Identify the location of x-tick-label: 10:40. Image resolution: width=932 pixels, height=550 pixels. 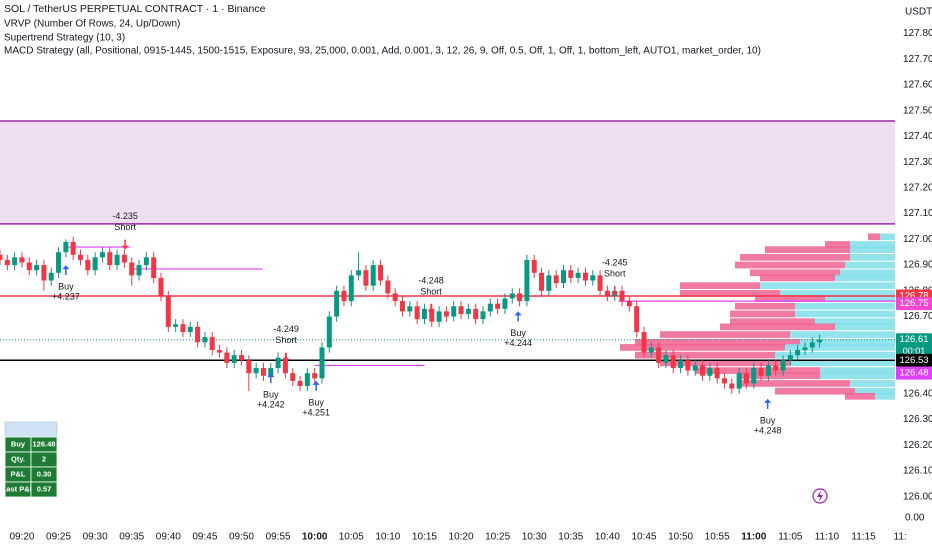
(607, 537).